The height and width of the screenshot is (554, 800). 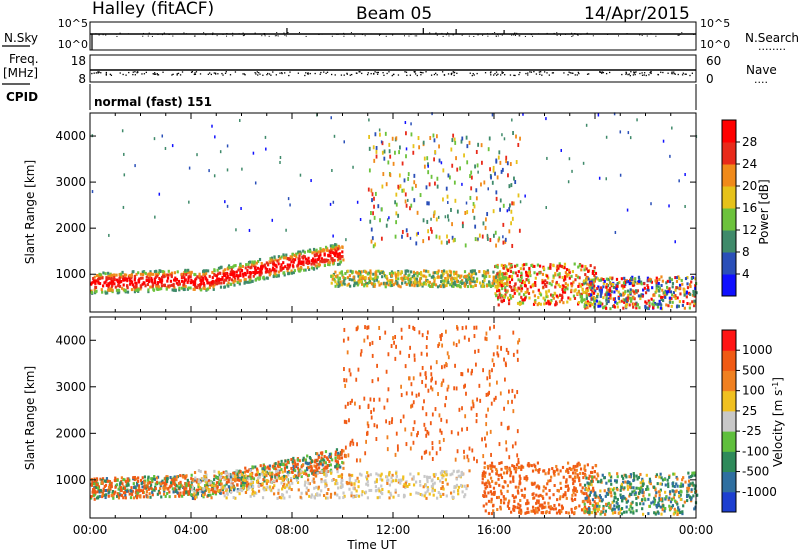 I want to click on nave-tick-top: 60, so click(x=713, y=61).